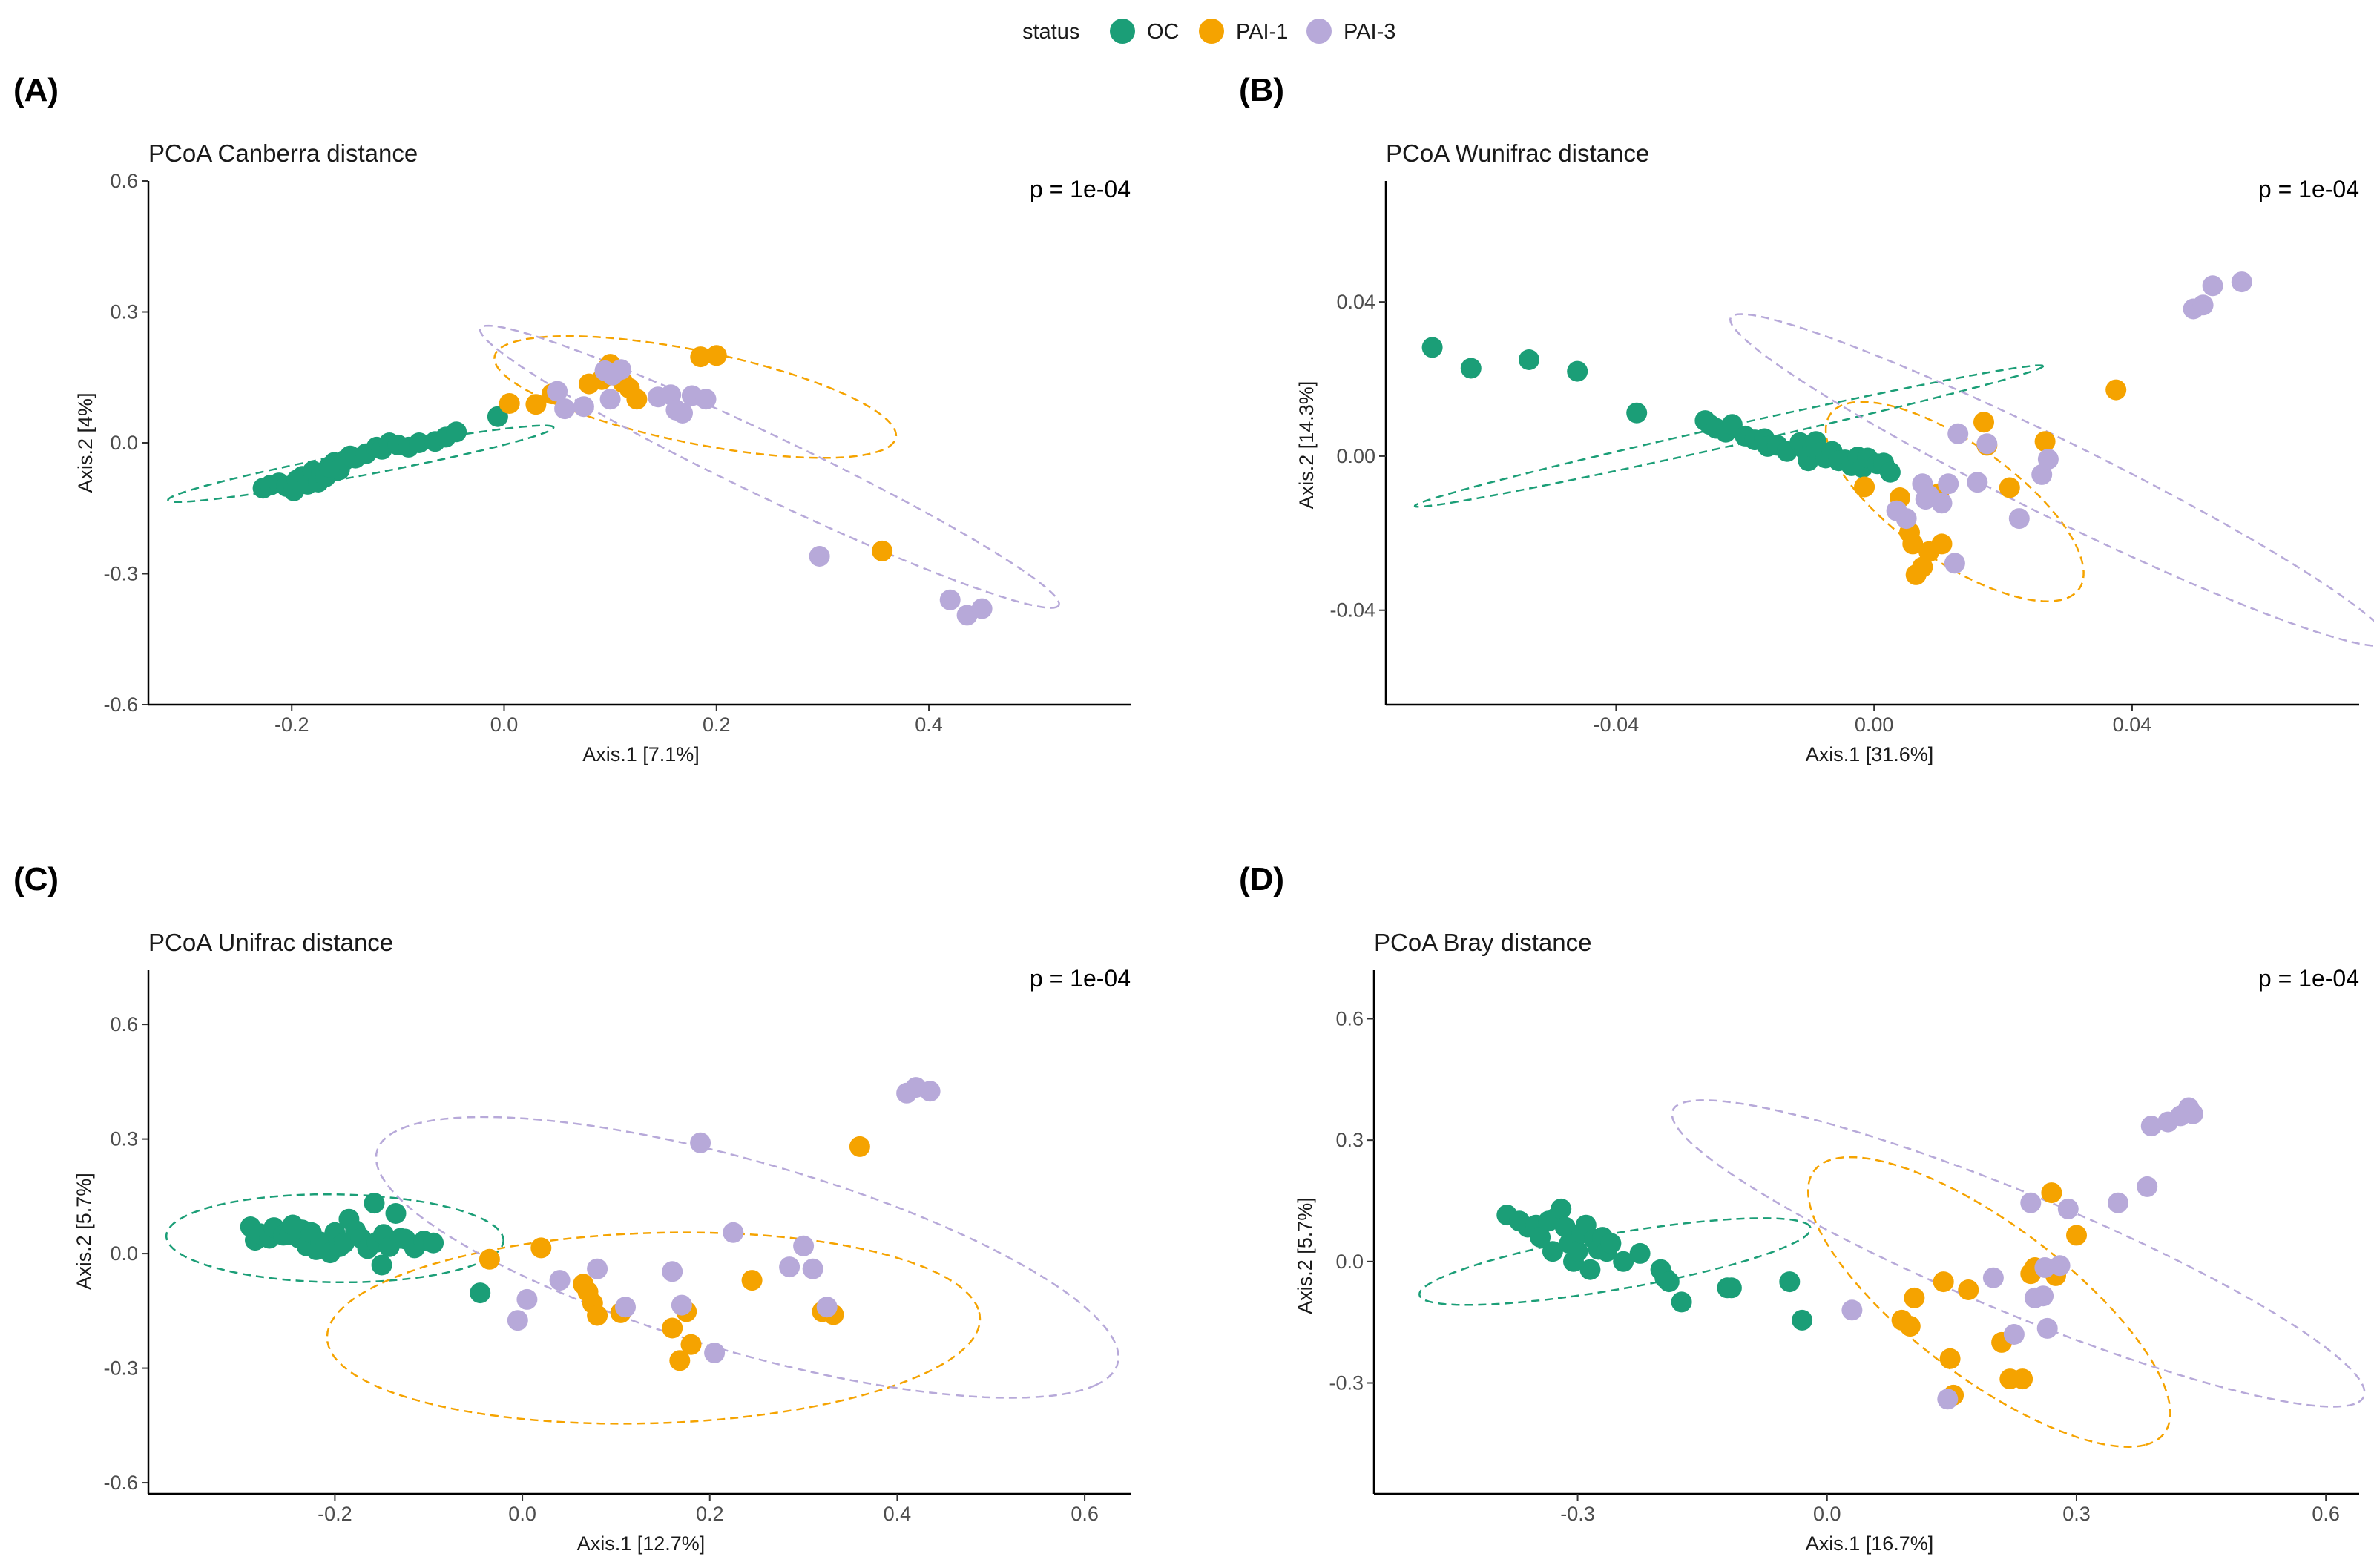 The height and width of the screenshot is (1568, 2374). Describe the element at coordinates (36, 90) in the screenshot. I see `panel-label: (A)` at that location.